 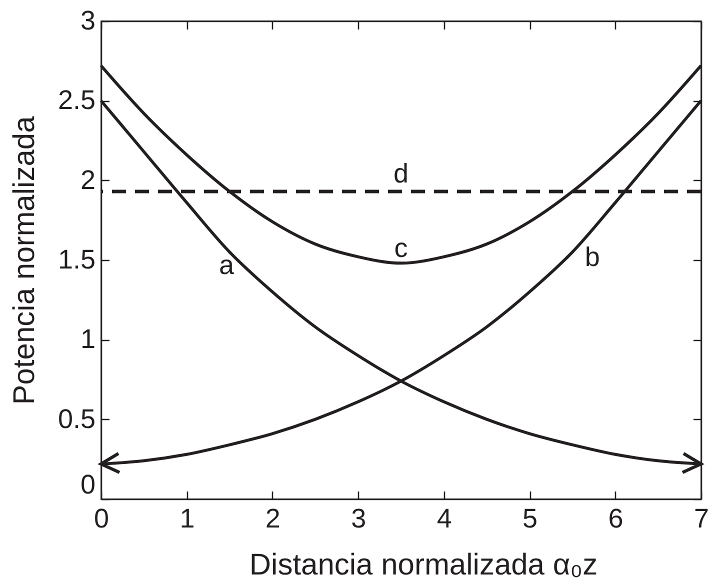 I want to click on x-tick-label: 1, so click(x=187, y=519).